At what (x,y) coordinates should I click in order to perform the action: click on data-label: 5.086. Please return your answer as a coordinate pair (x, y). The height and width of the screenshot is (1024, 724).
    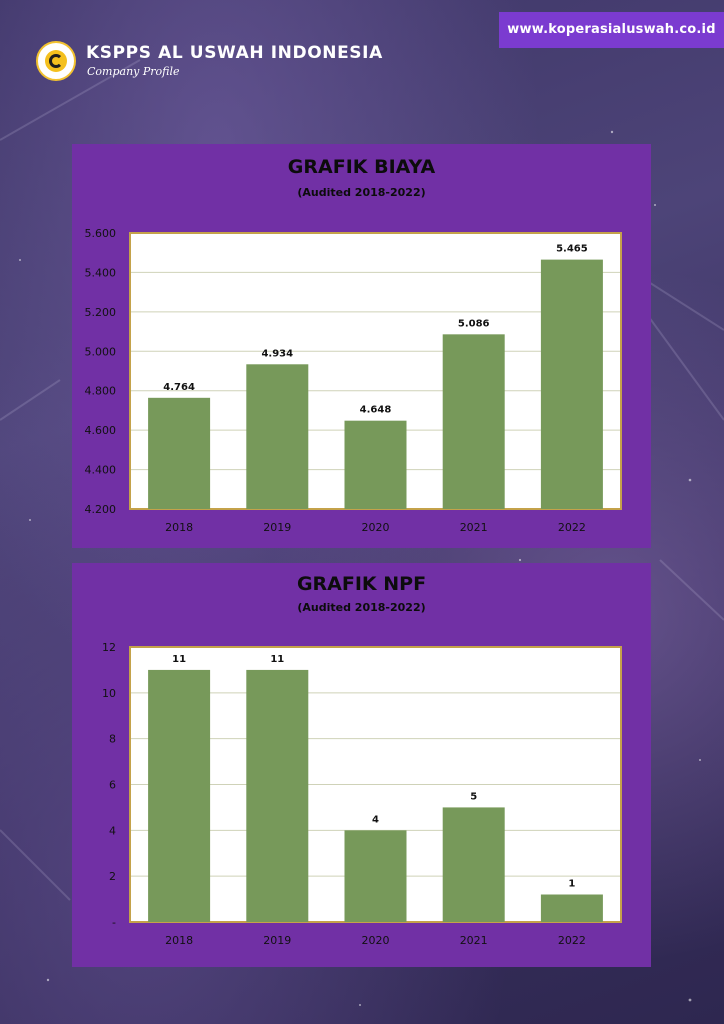
    Looking at the image, I should click on (474, 323).